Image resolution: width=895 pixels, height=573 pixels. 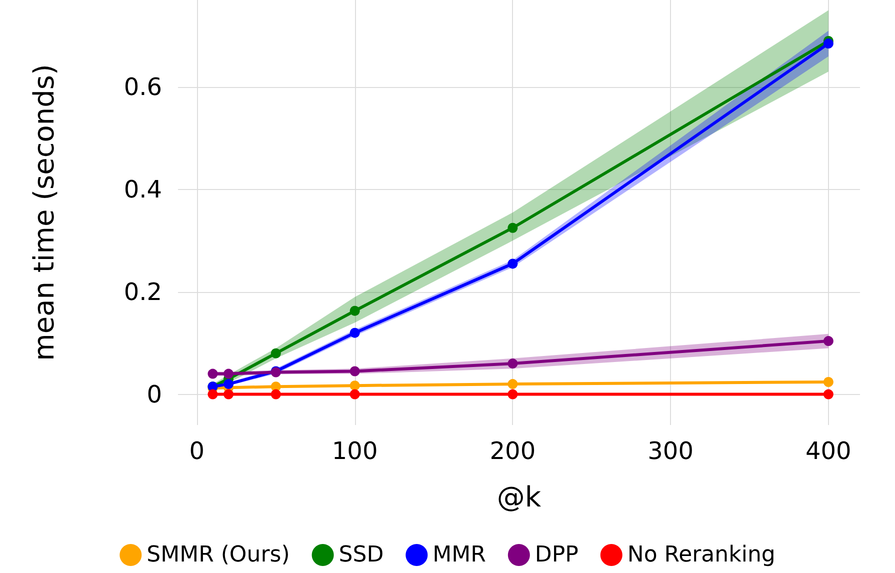 I want to click on x-tick-label: 200, so click(x=513, y=451).